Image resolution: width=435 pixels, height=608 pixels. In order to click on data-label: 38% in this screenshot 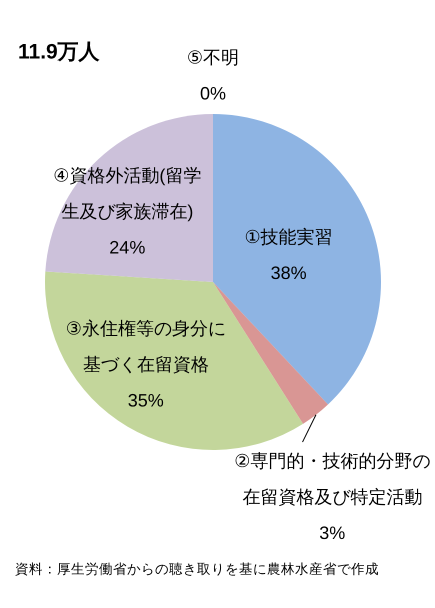, I will do `click(288, 273)`.